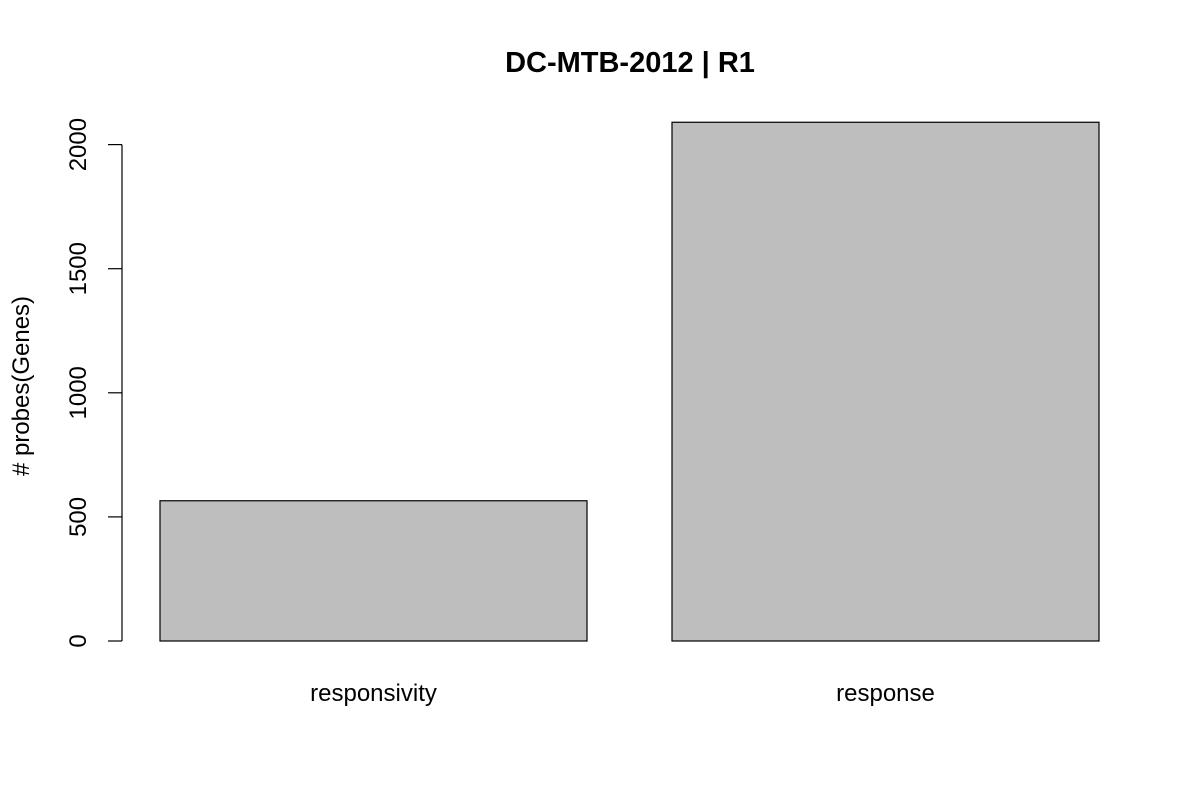 The width and height of the screenshot is (1200, 800). What do you see at coordinates (21, 386) in the screenshot?
I see `y-axis-label: # probes(Genes)` at bounding box center [21, 386].